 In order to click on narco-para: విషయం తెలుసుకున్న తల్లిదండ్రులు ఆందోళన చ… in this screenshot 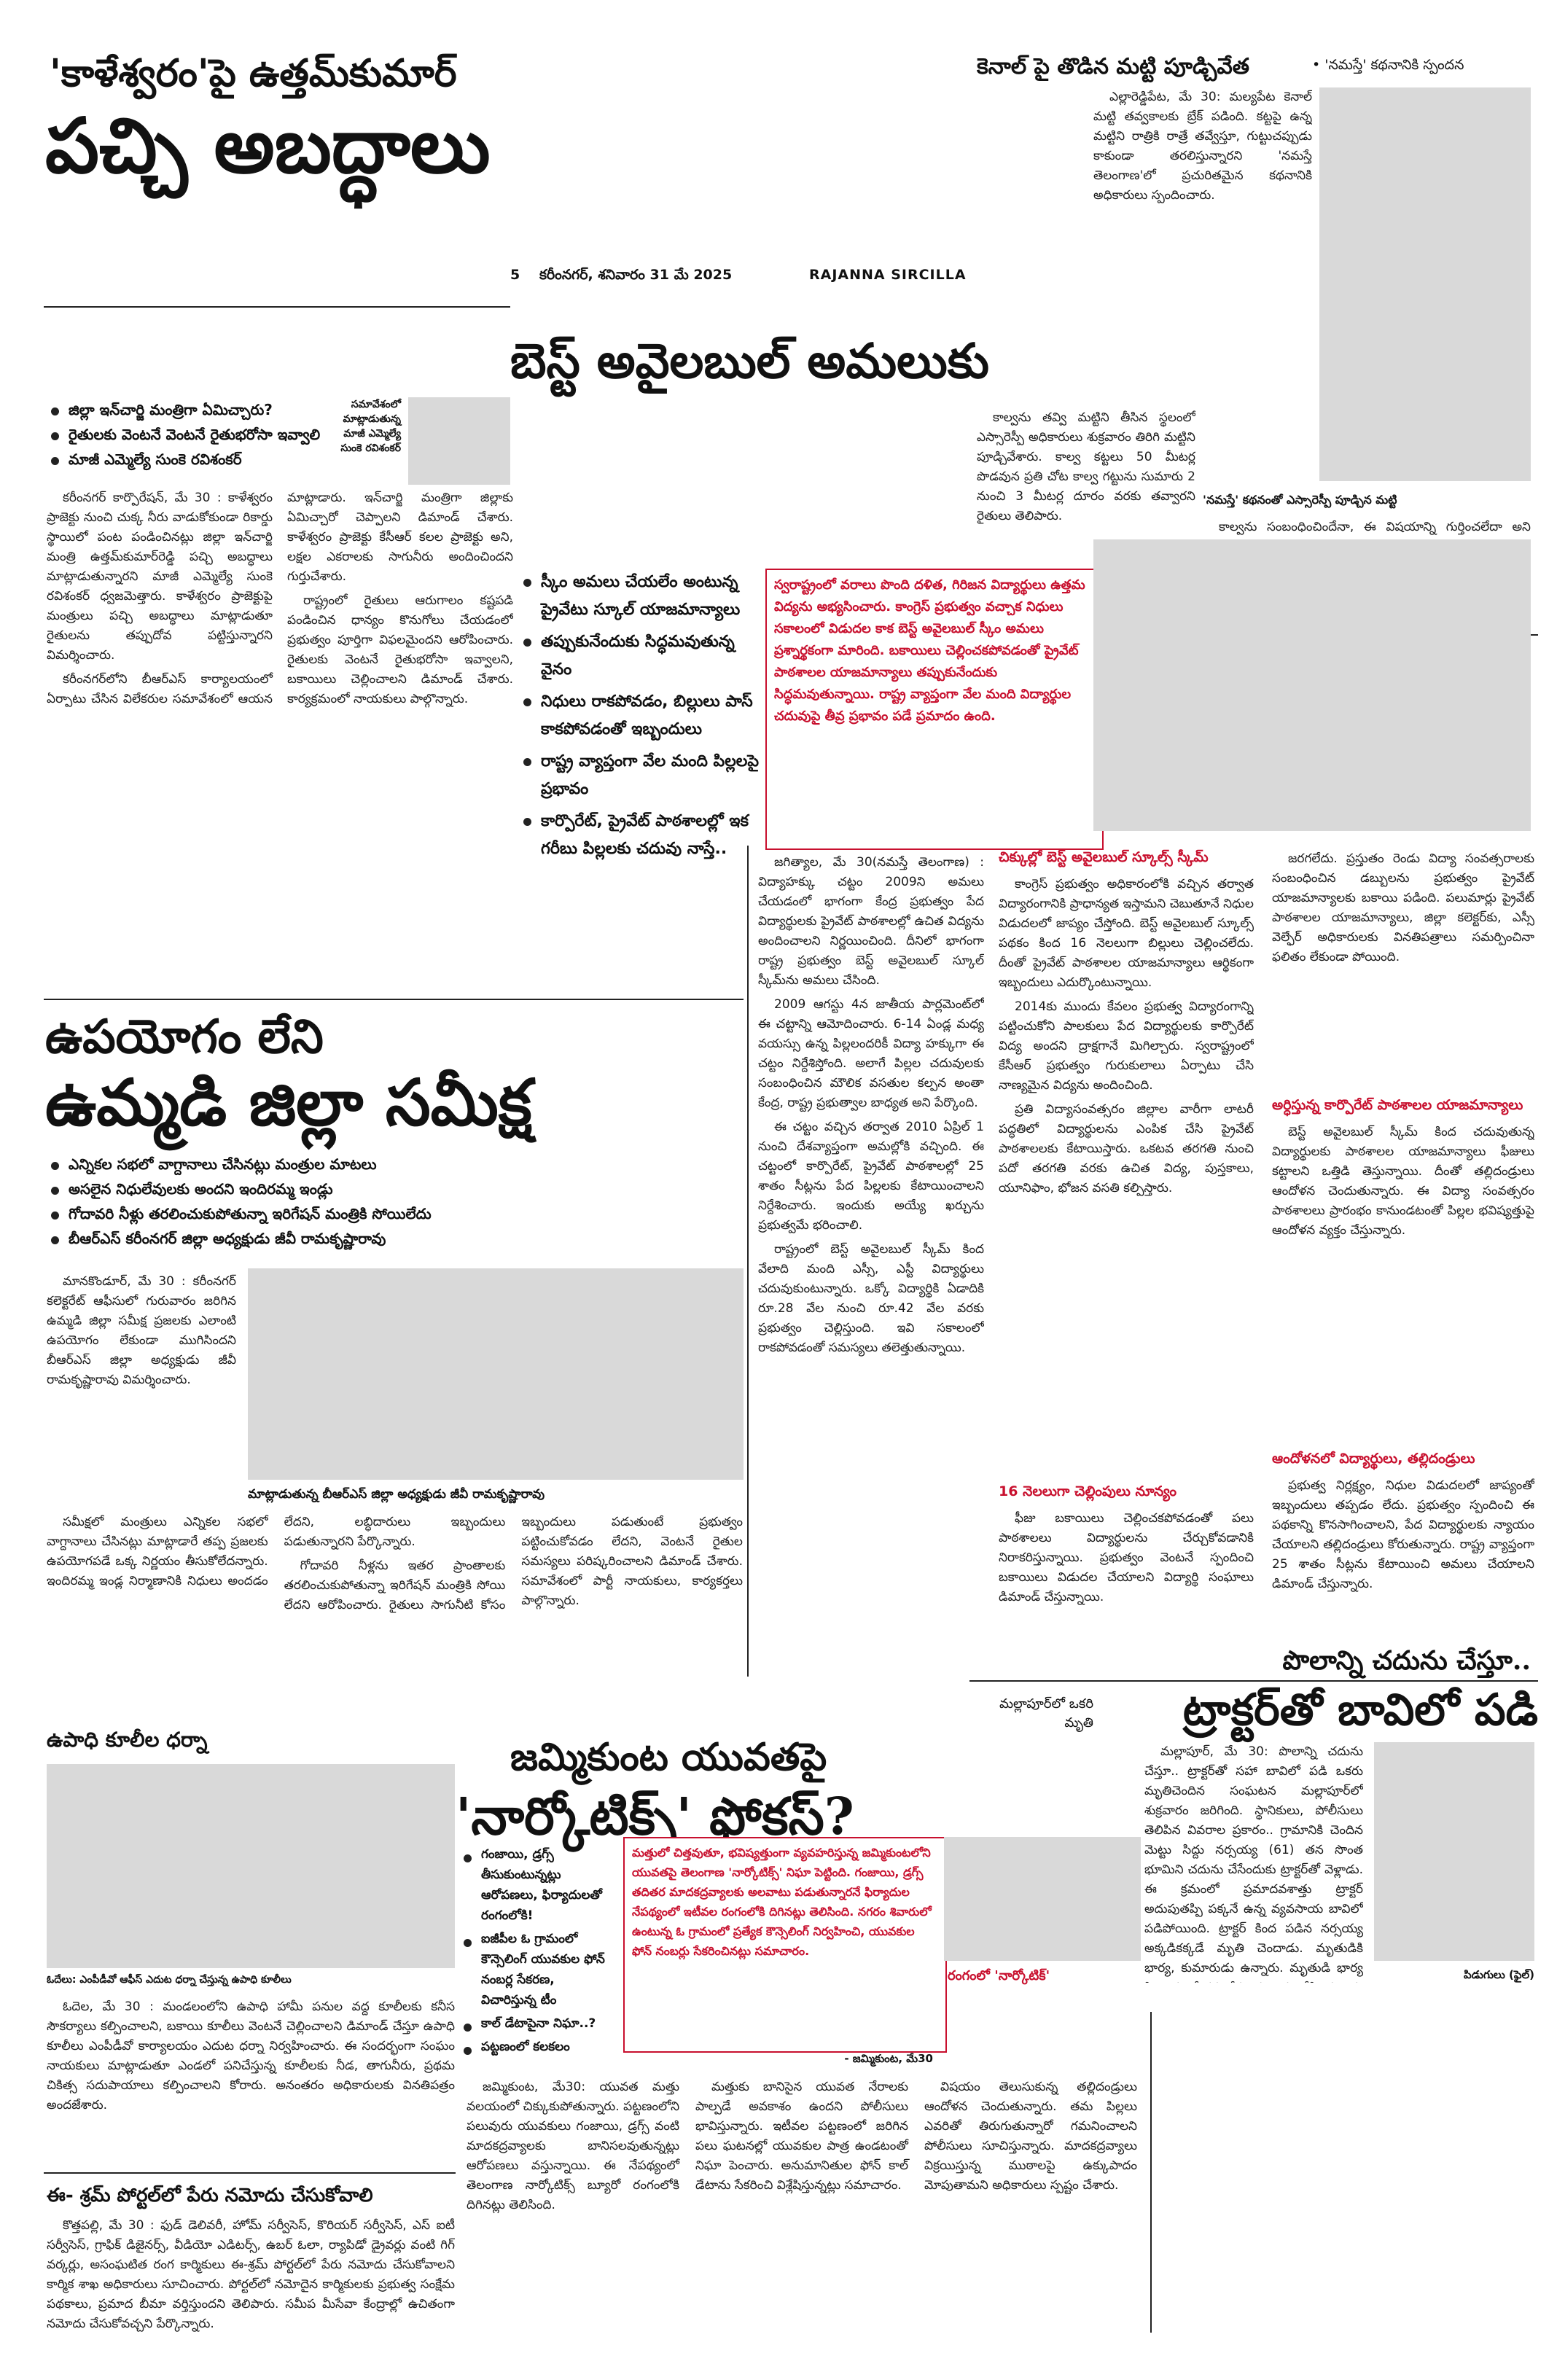, I will do `click(1030, 2136)`.